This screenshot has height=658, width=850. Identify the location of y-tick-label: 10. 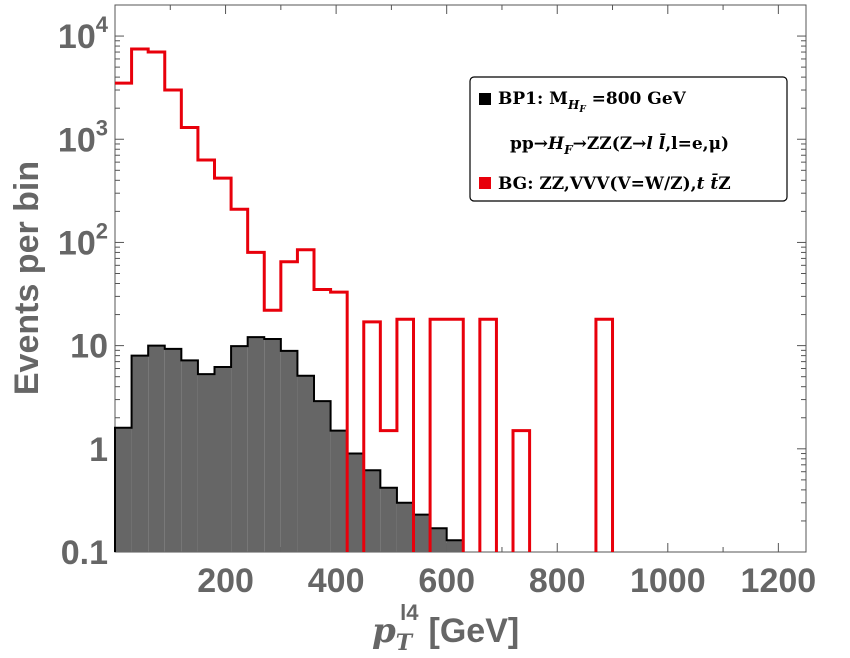
(89, 347).